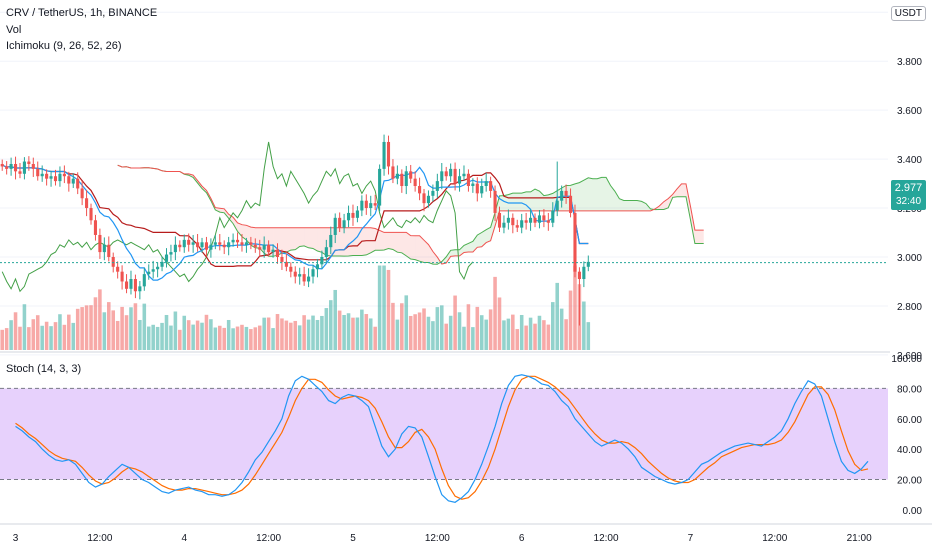 This screenshot has width=932, height=550. What do you see at coordinates (909, 389) in the screenshot?
I see `stoch-tick-label: 80.00` at bounding box center [909, 389].